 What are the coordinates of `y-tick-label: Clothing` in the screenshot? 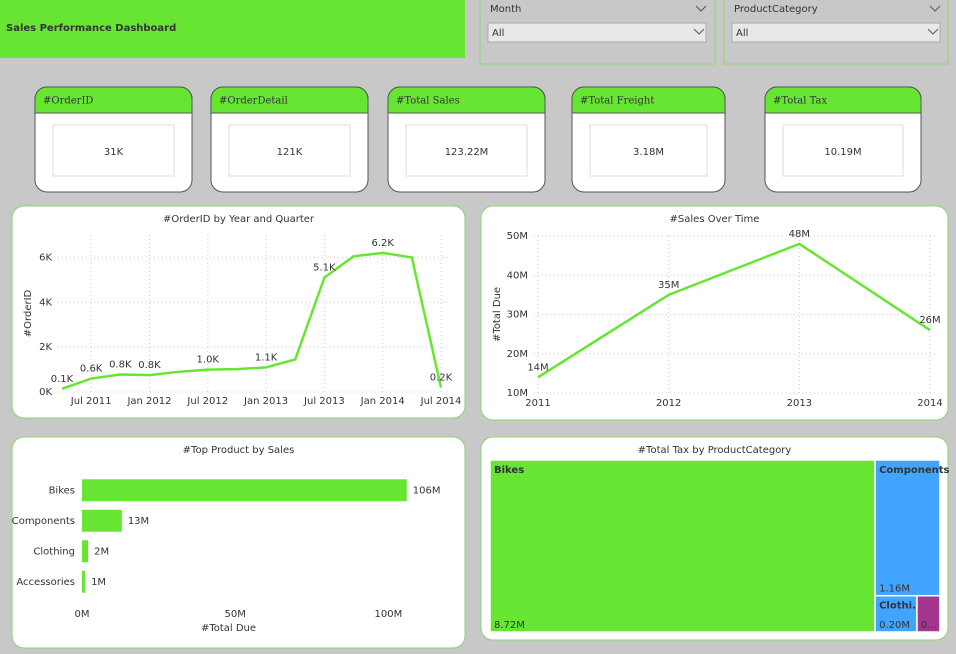 It's located at (54, 551).